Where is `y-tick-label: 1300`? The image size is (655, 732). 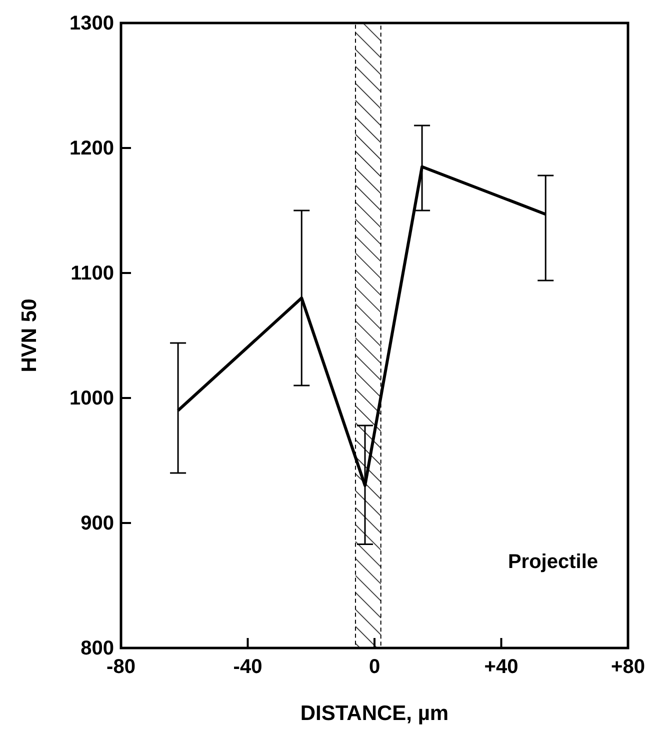
y-tick-label: 1300 is located at coordinates (92, 23).